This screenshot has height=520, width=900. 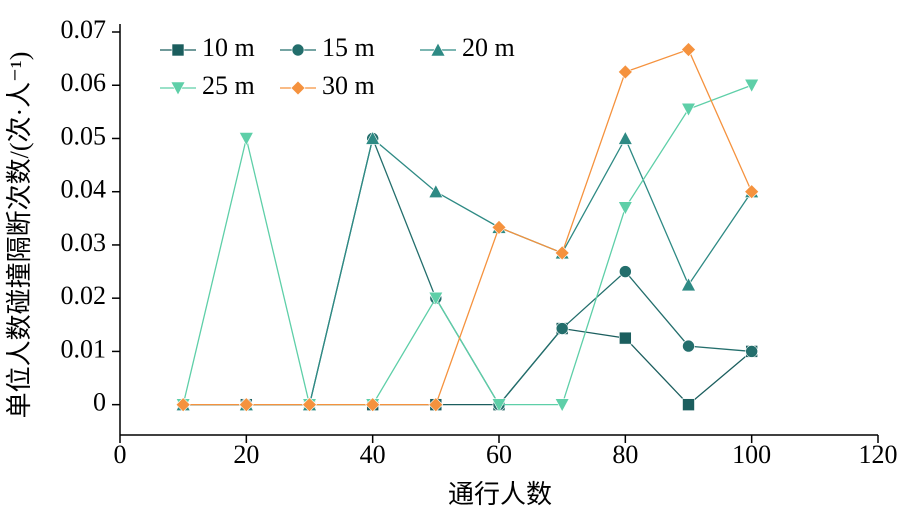 What do you see at coordinates (84, 189) in the screenshot?
I see `y-tick-label: 0.04` at bounding box center [84, 189].